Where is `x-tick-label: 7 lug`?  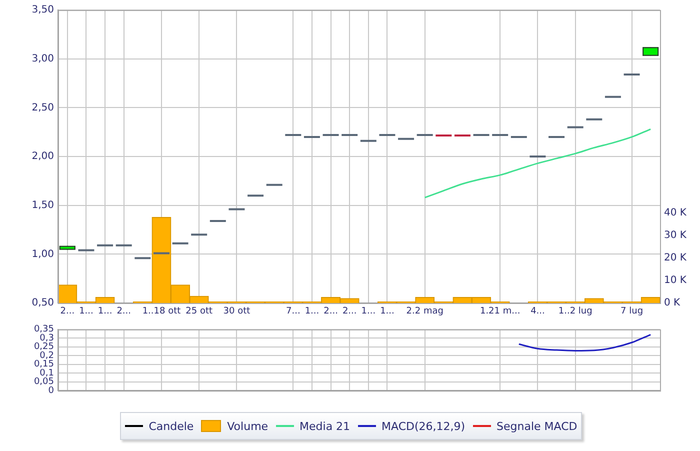 x-tick-label: 7 lug is located at coordinates (632, 311).